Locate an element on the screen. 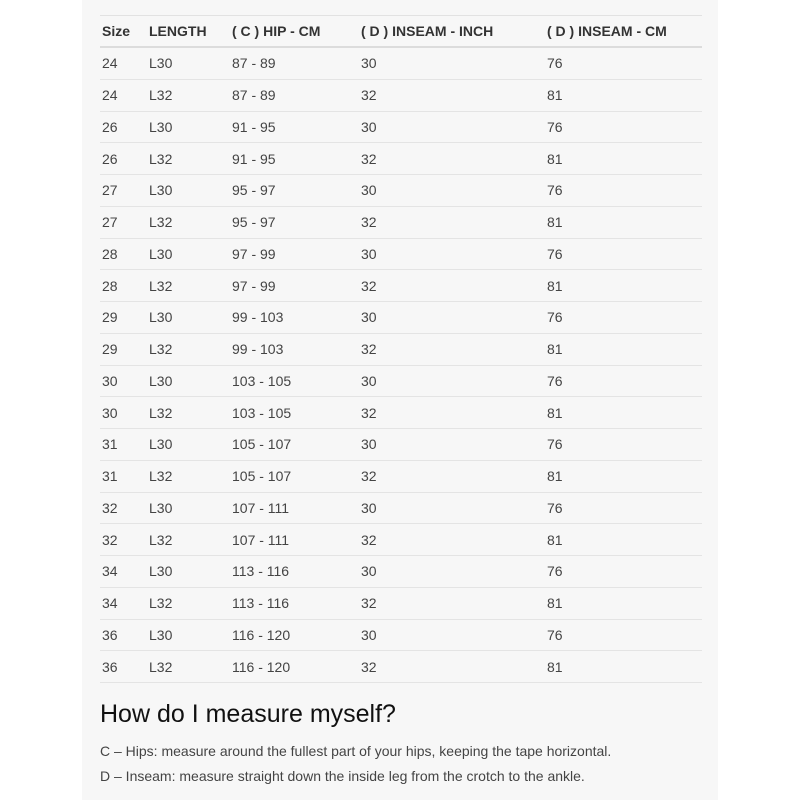 The image size is (800, 800). table-row: 32 L30 107 - 111 30 76 is located at coordinates (401, 508).